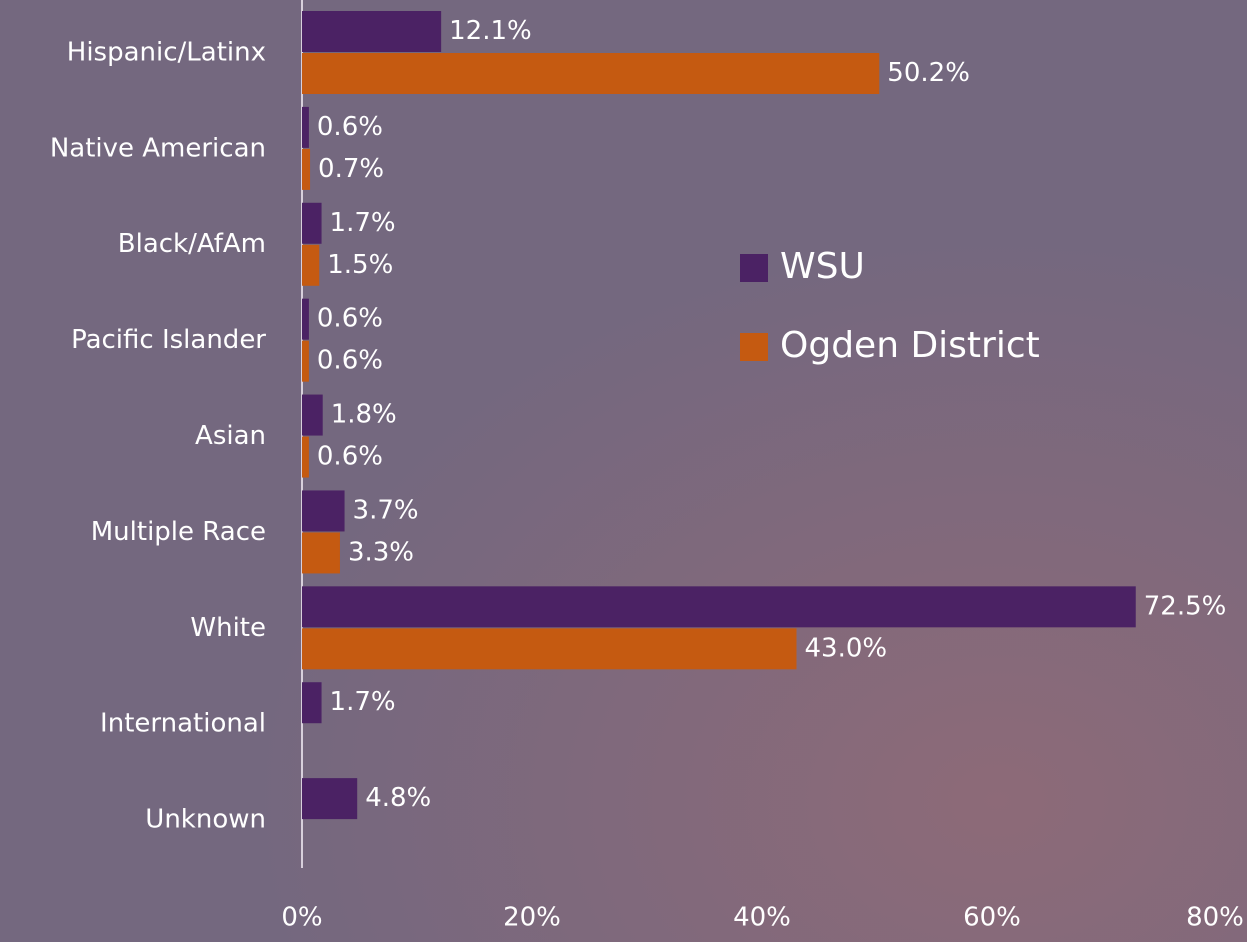 Image resolution: width=1247 pixels, height=942 pixels. I want to click on category-label: Pacific Islander, so click(168, 340).